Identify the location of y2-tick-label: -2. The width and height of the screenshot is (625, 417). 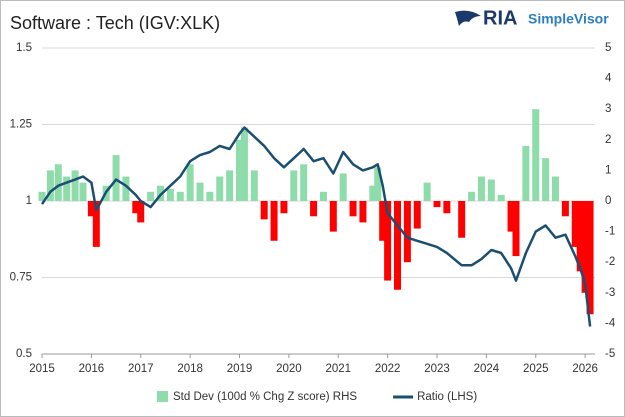
(610, 262).